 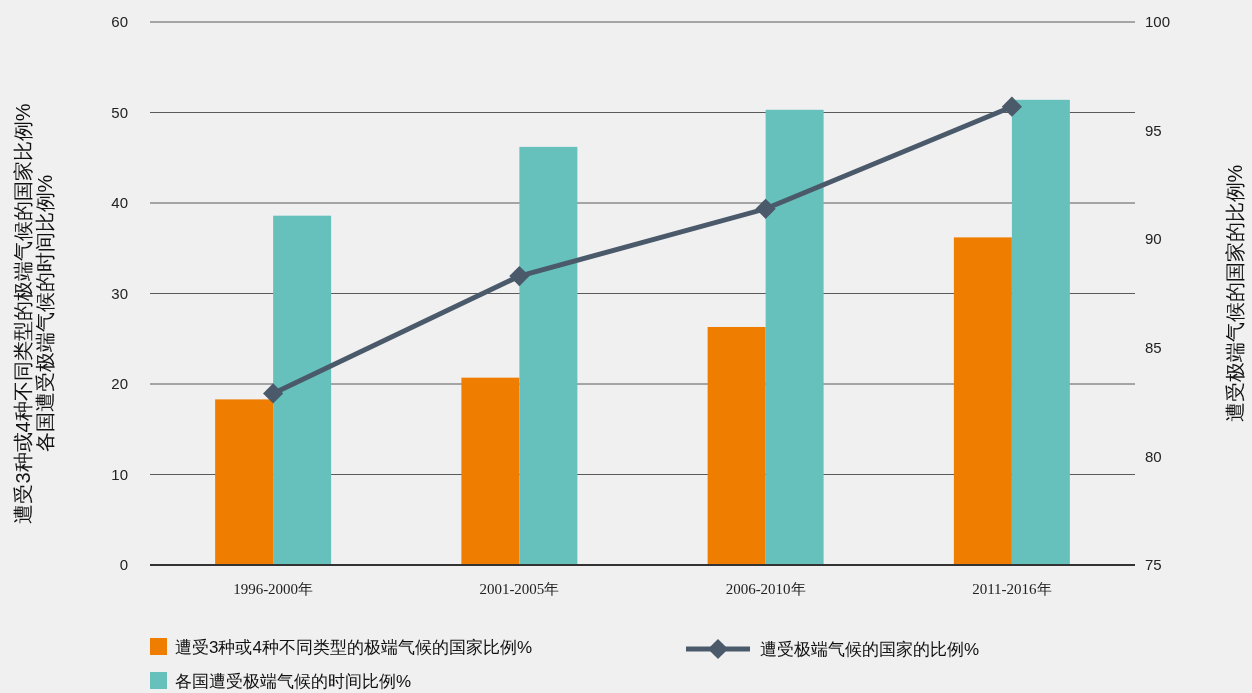 What do you see at coordinates (293, 681) in the screenshot?
I see `legend-label: 各国遭受极端气候的时间比例%` at bounding box center [293, 681].